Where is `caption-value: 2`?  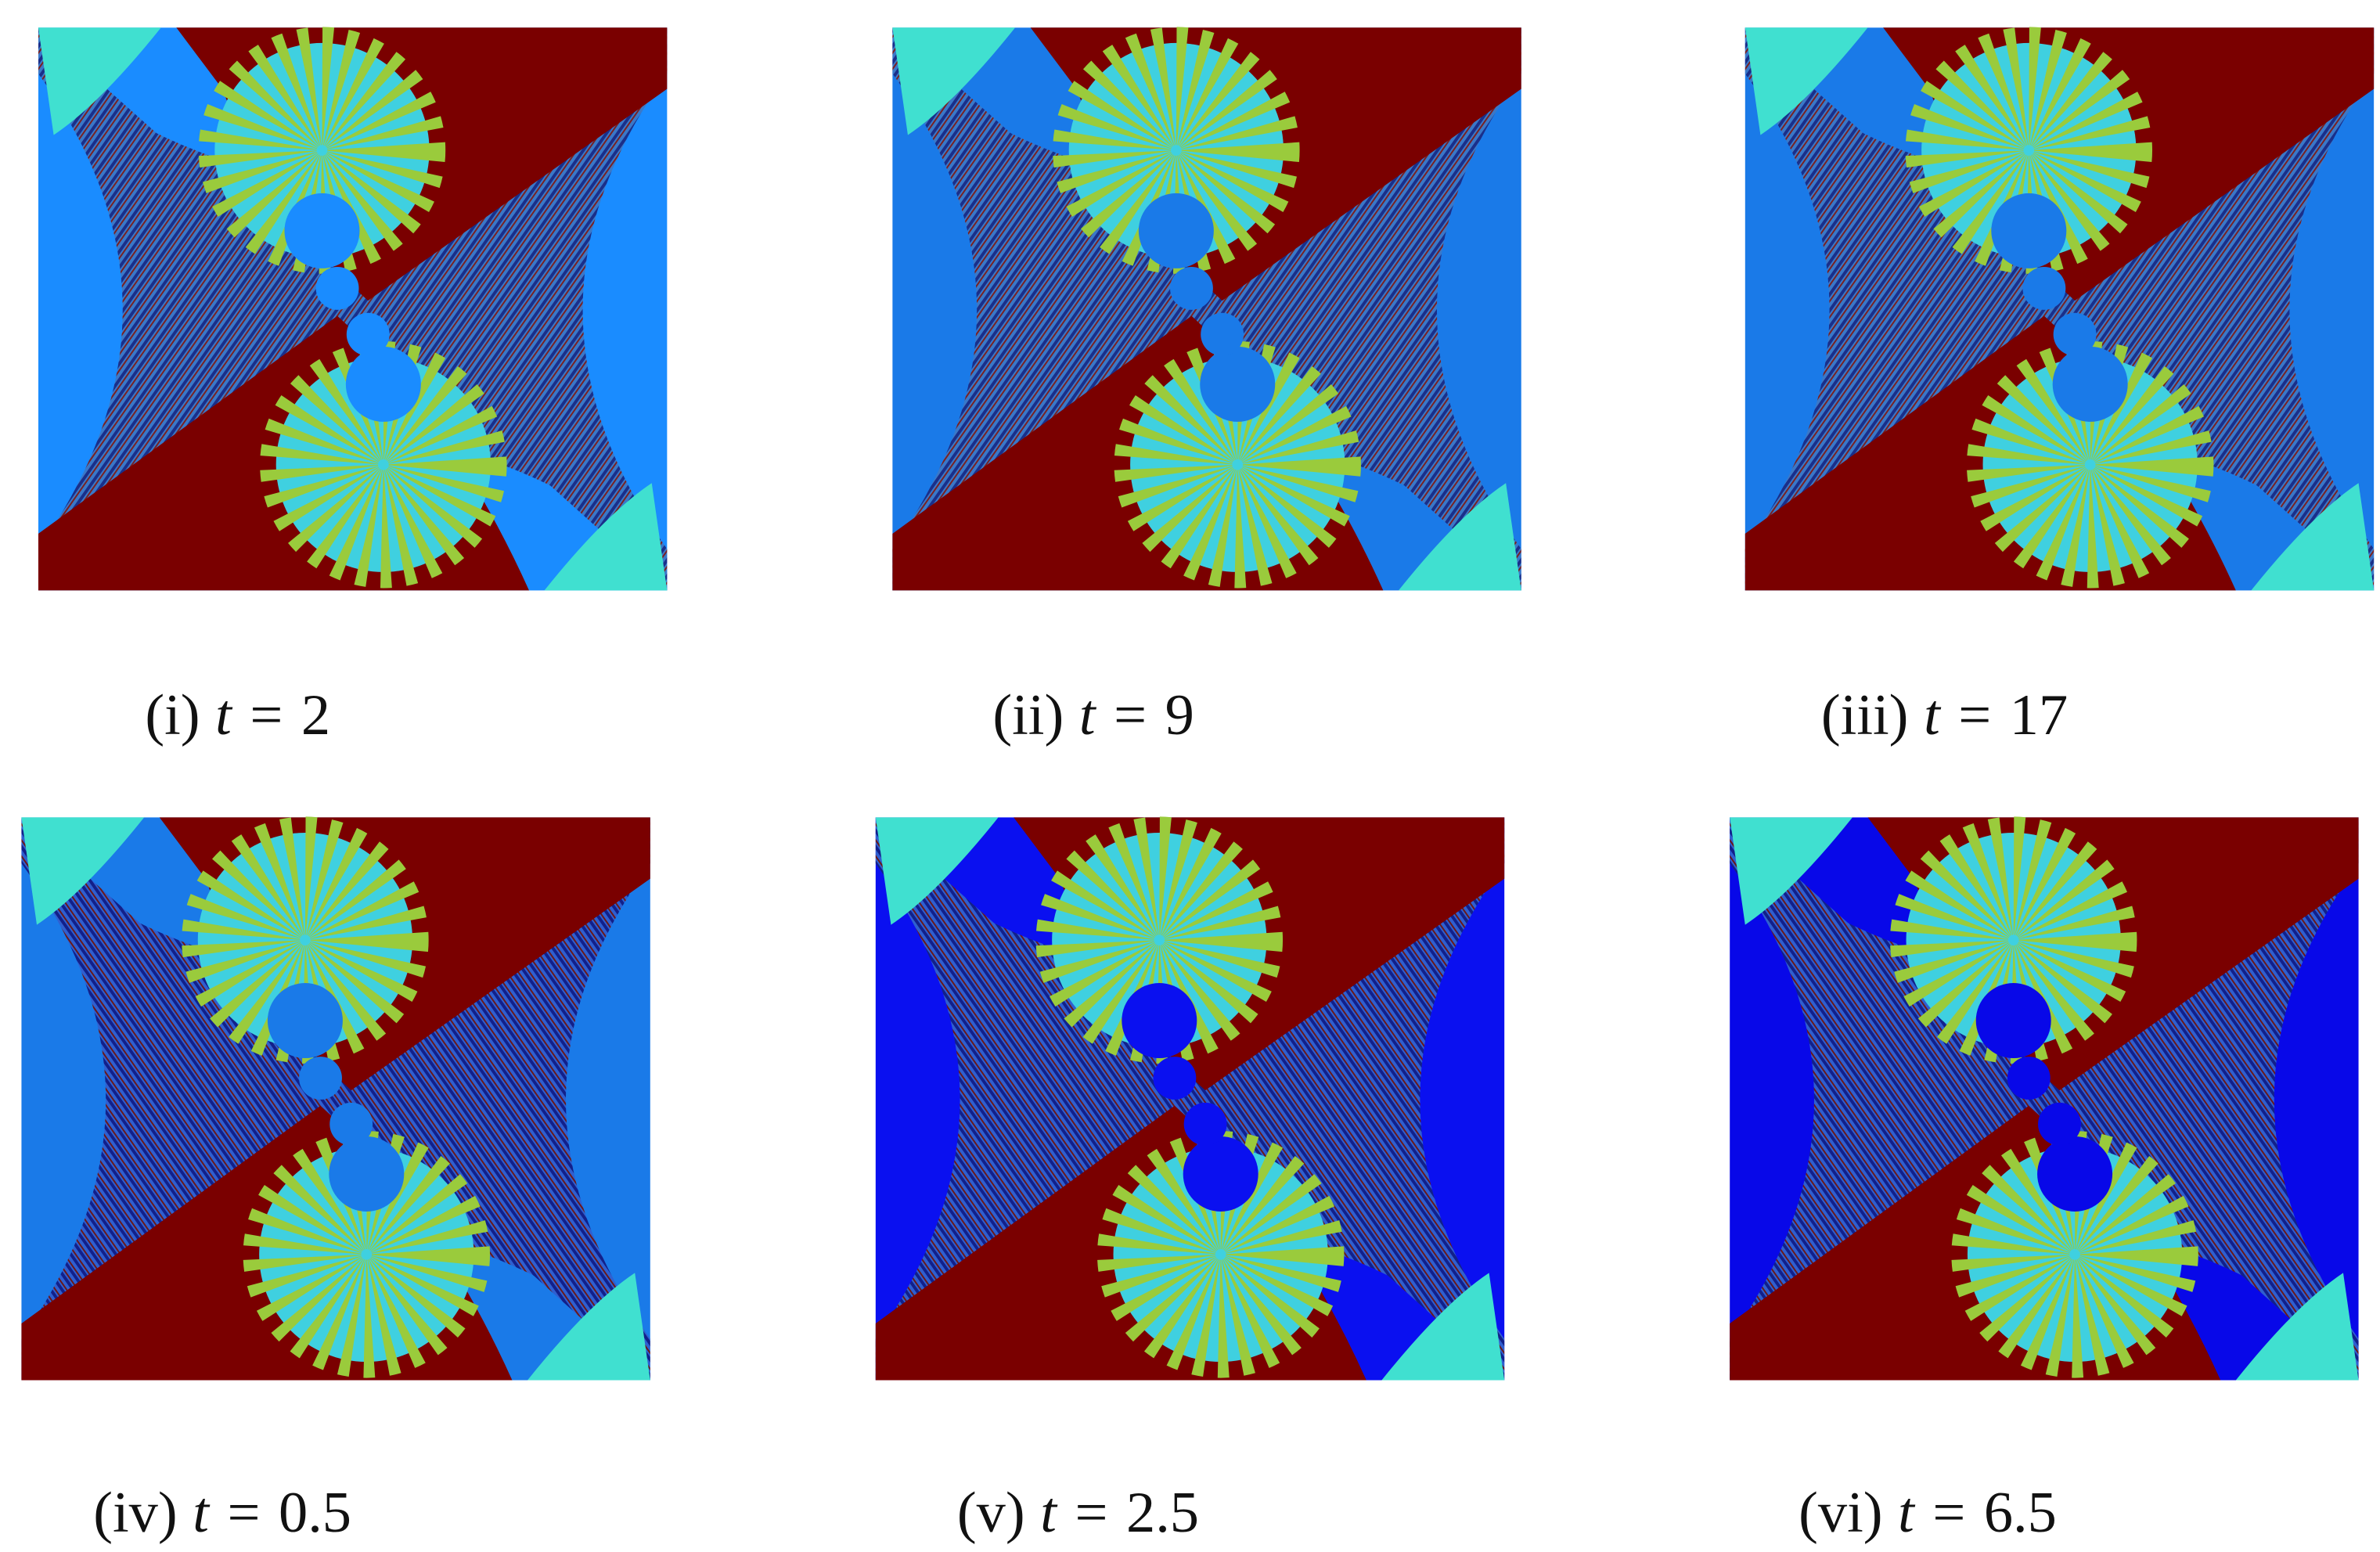 caption-value: 2 is located at coordinates (315, 715).